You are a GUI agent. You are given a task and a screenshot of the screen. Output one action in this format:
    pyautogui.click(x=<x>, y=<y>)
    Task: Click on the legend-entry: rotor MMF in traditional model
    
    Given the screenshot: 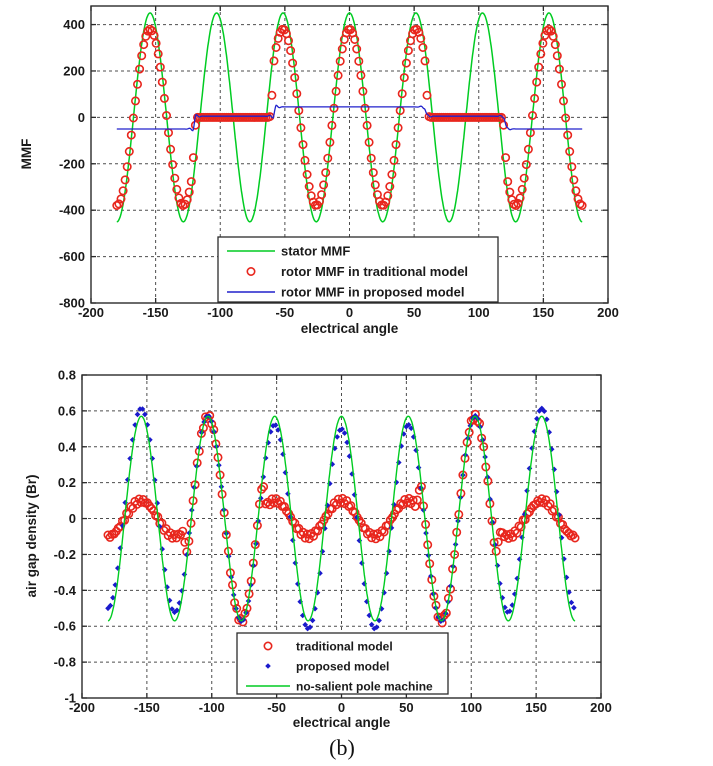 What is the action you would take?
    pyautogui.click(x=357, y=271)
    